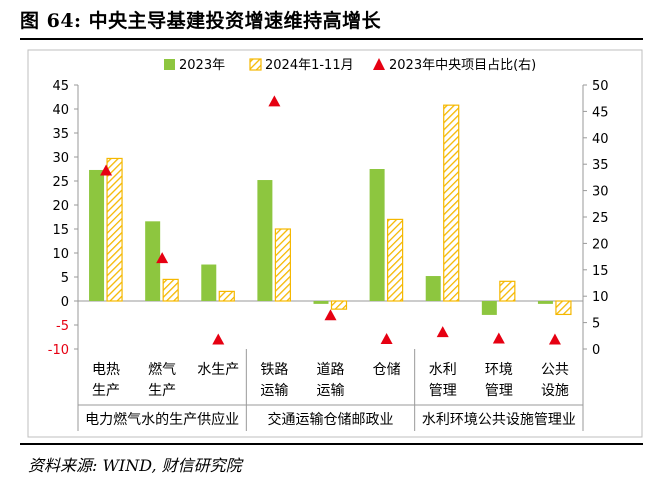 The height and width of the screenshot is (493, 663). I want to click on legend-label-central-share: 2023年中央项目占比(右), so click(462, 65).